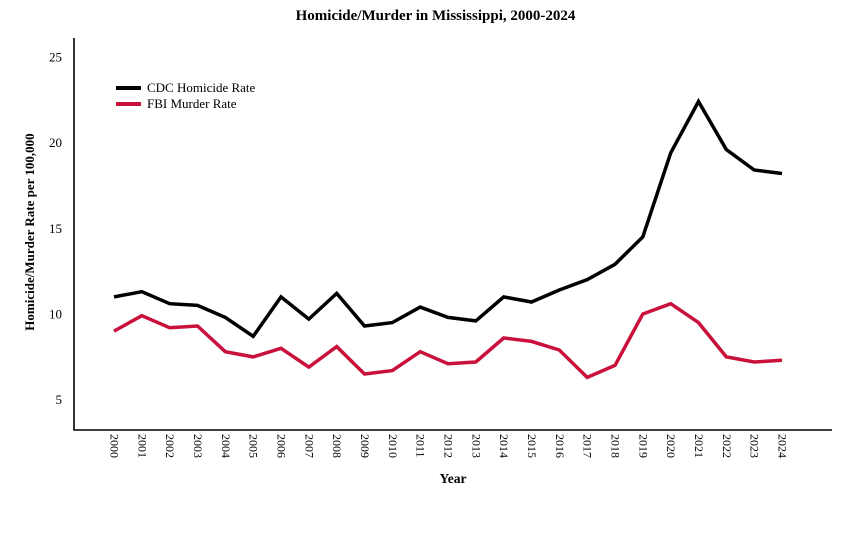  I want to click on x-tick-label: 2002, so click(170, 446).